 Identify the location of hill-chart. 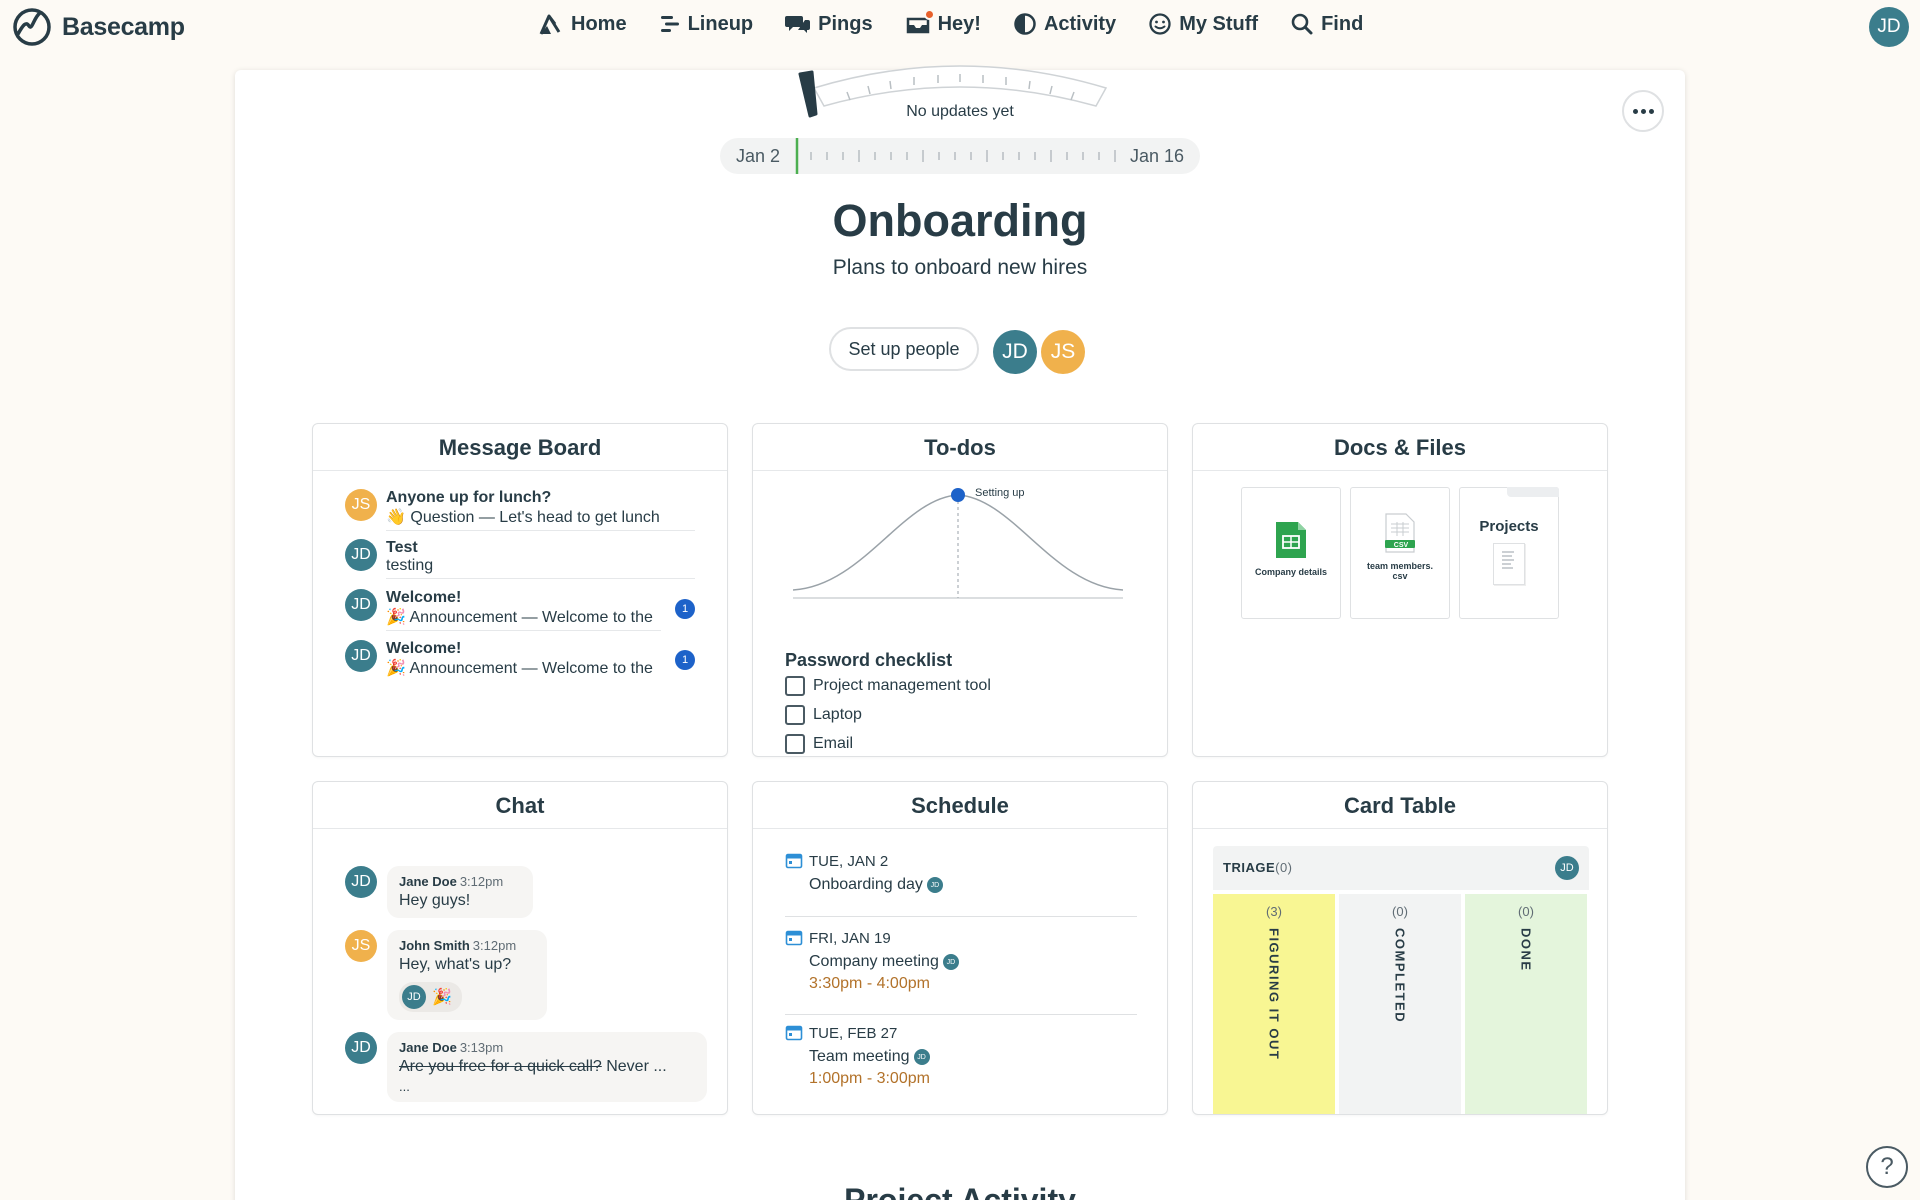
(963, 543).